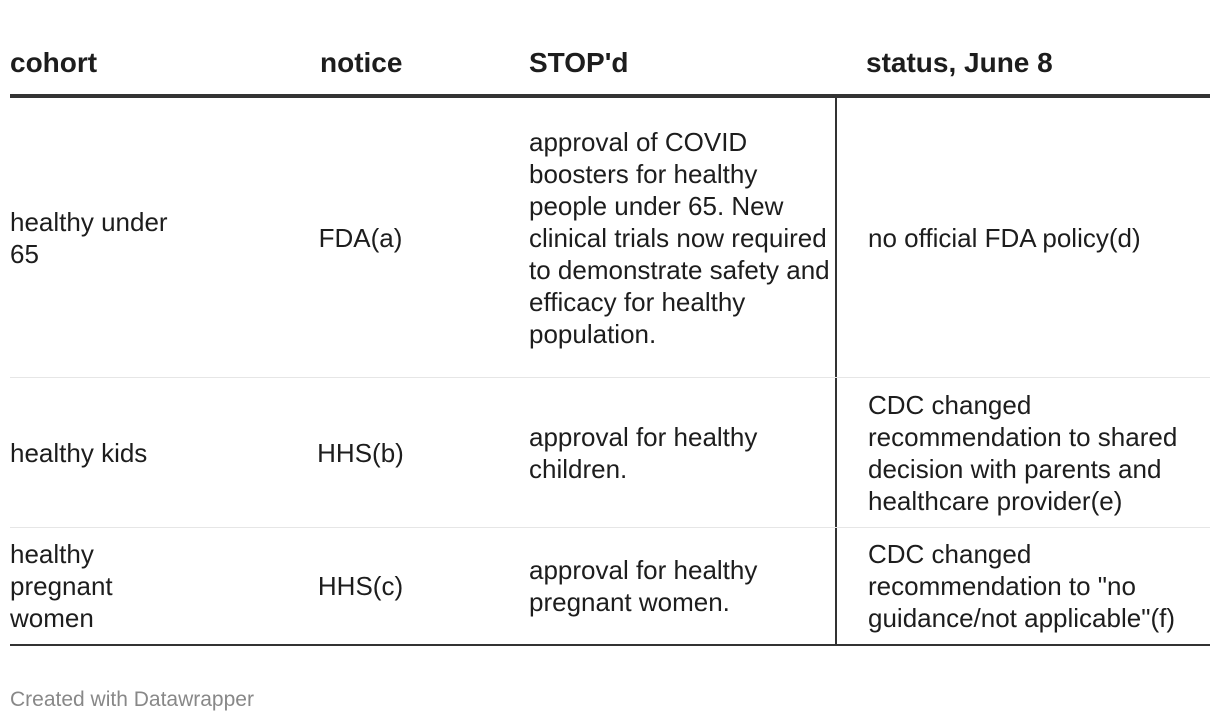 This screenshot has width=1220, height=724. What do you see at coordinates (132, 699) in the screenshot?
I see `datawrapper-credit: Created with Datawrapper` at bounding box center [132, 699].